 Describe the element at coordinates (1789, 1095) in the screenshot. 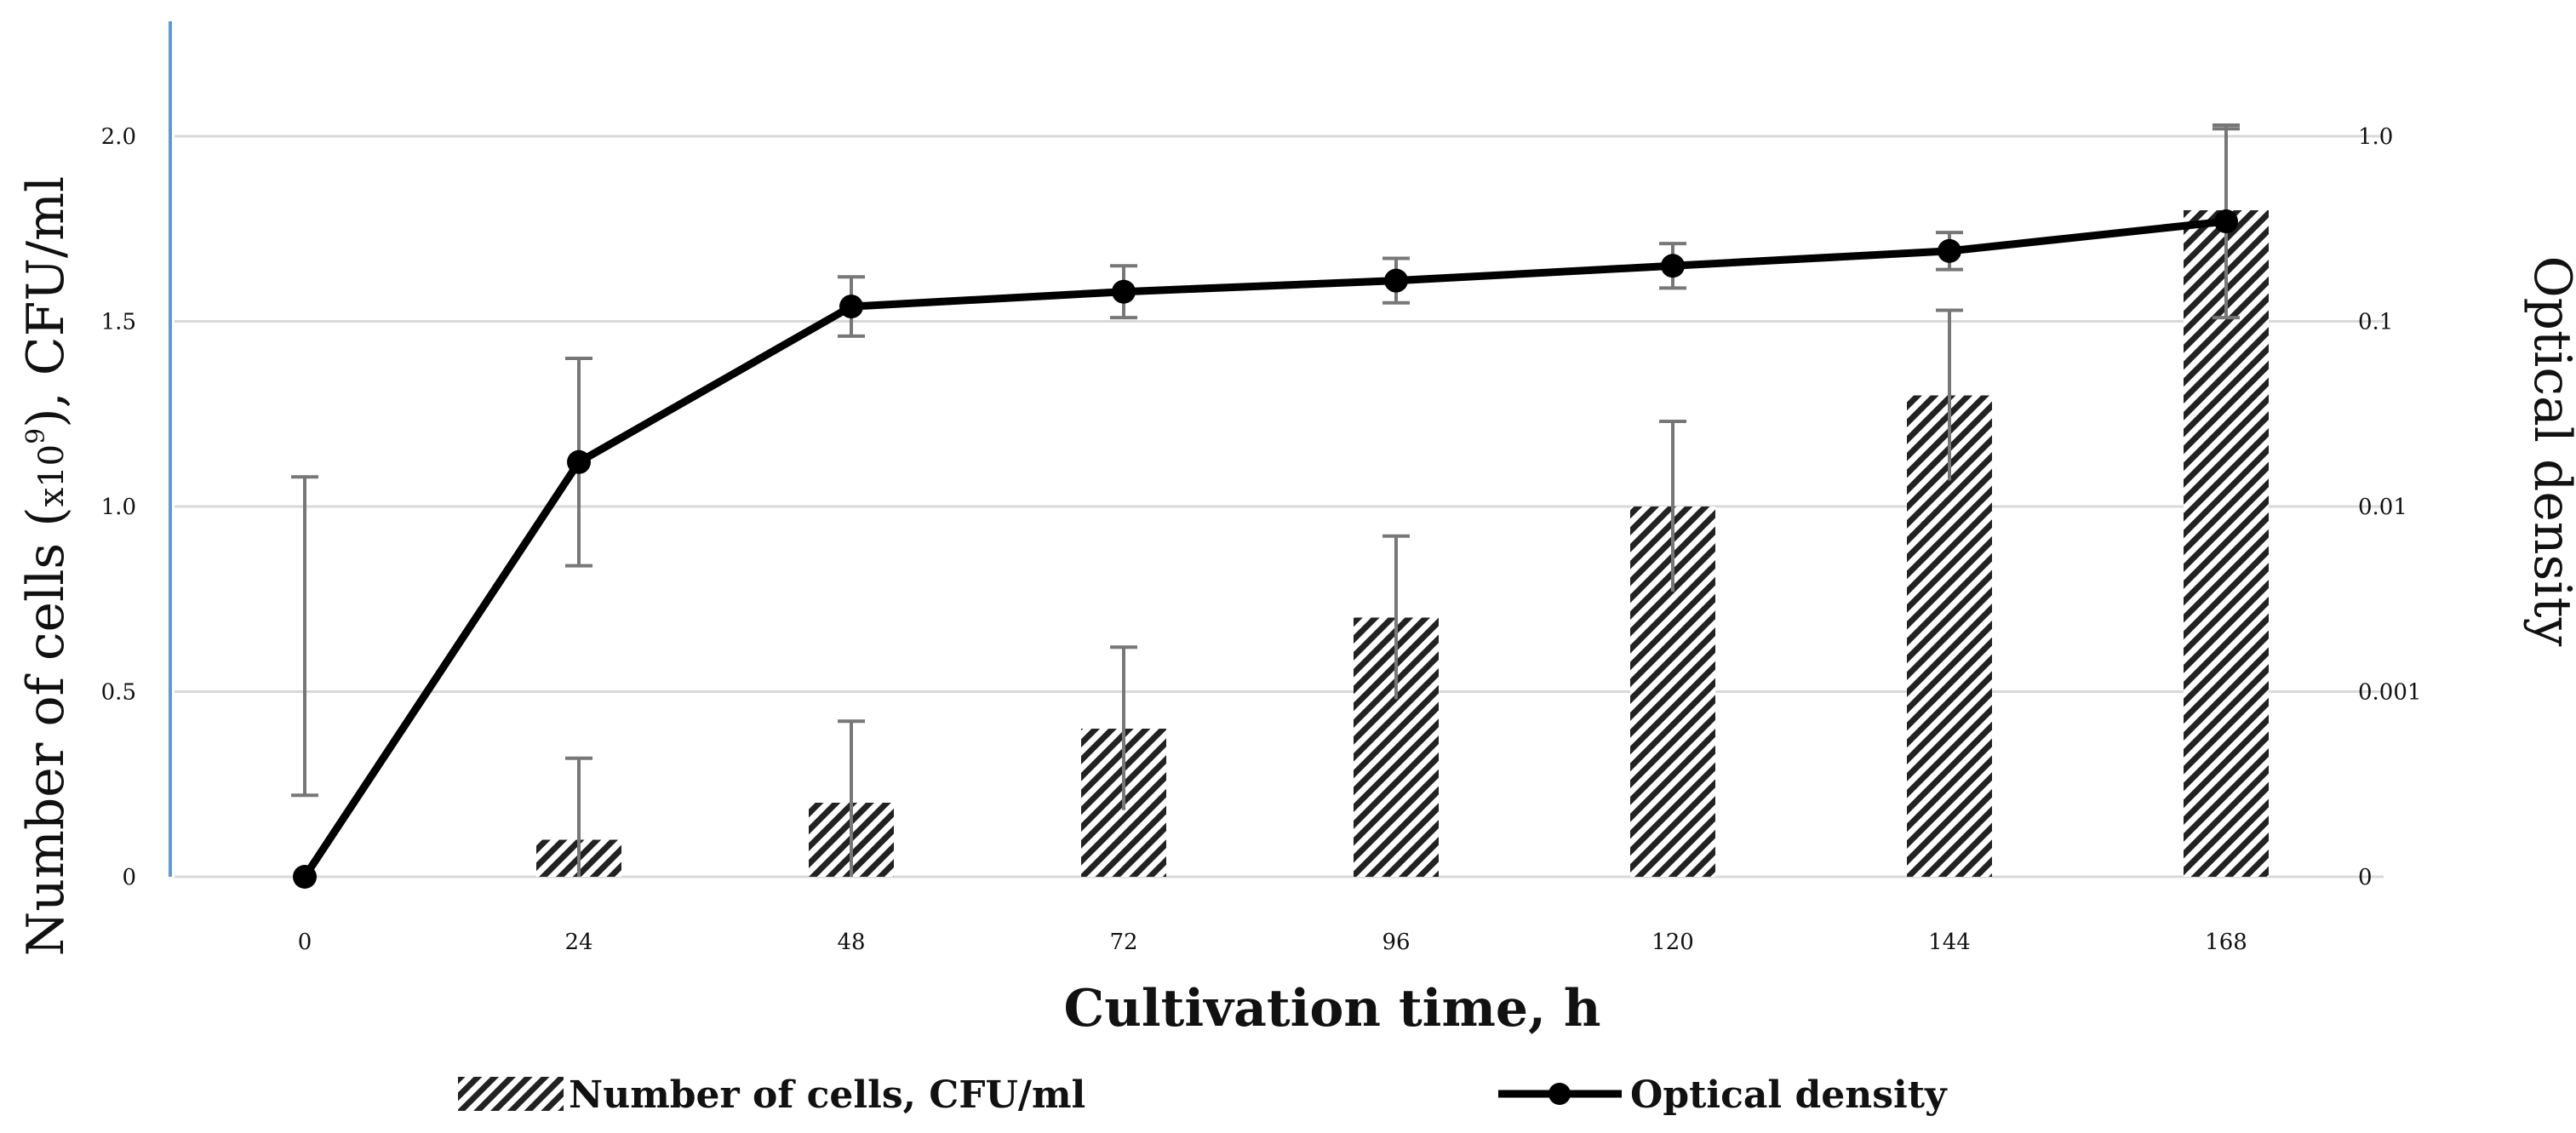

I see `legend-label-line: Optical density` at that location.